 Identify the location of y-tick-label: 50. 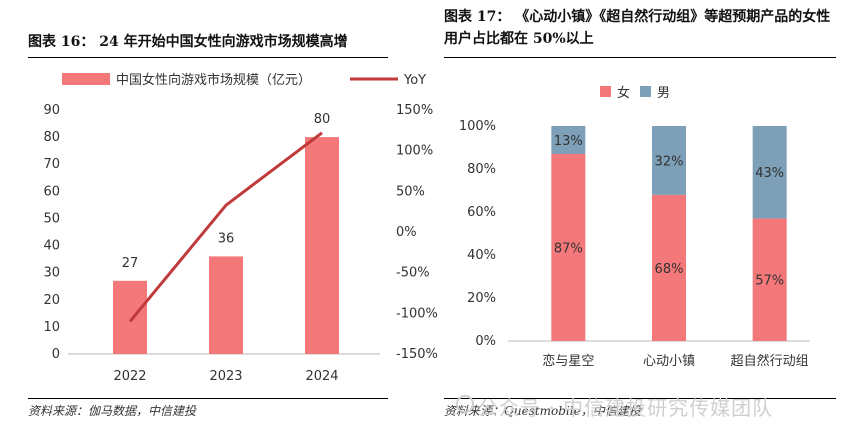
(51, 218).